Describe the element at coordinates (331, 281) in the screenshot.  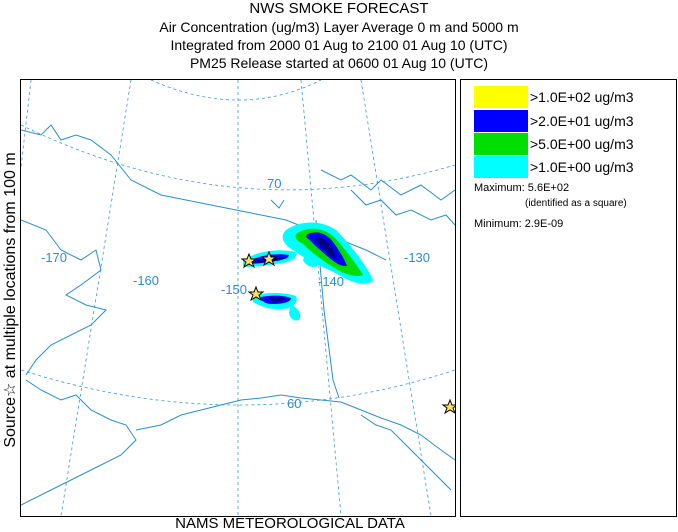
I see `lon-label-140: -140` at that location.